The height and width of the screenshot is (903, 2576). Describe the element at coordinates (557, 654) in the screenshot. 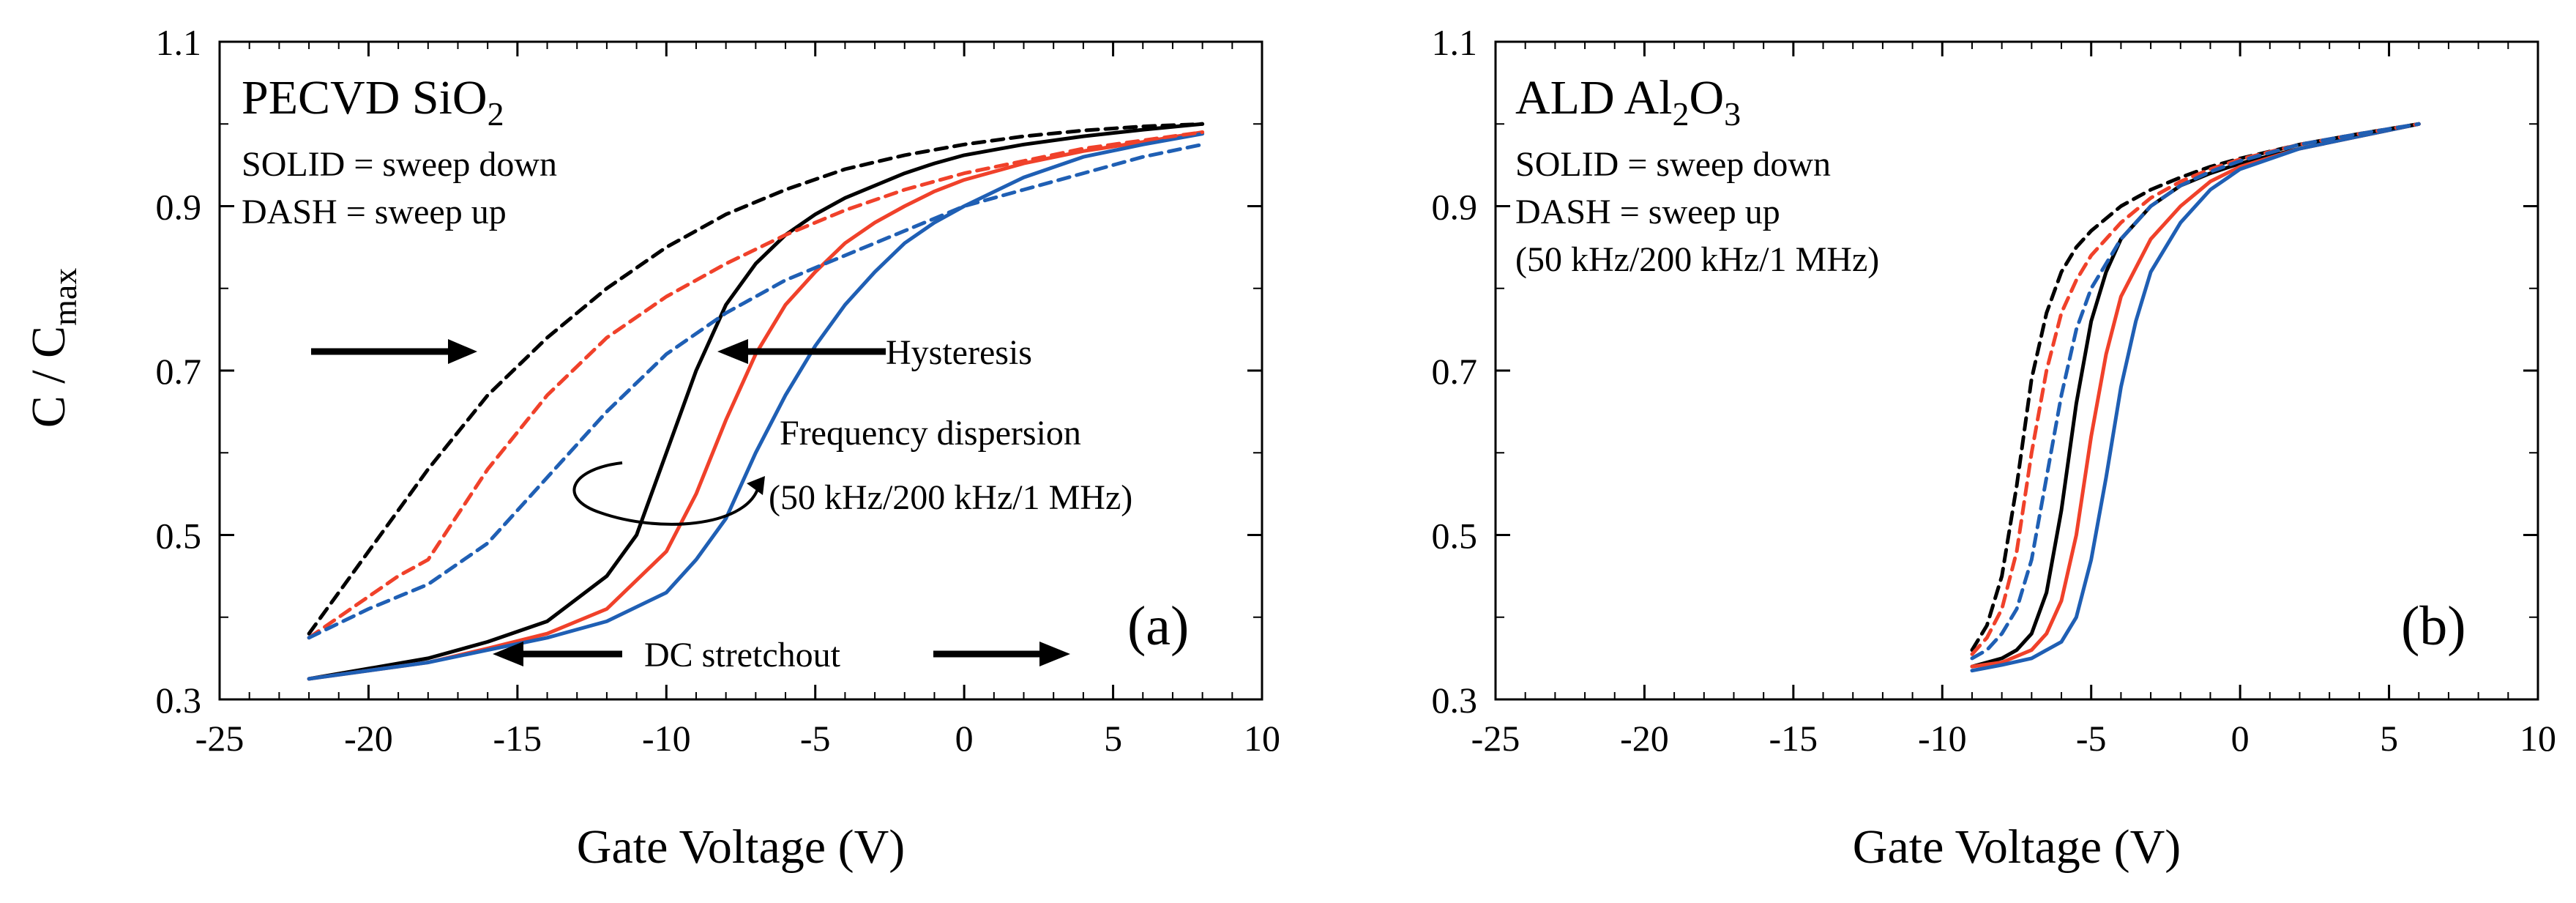

I see `dc-stretchout-left-arrow` at that location.